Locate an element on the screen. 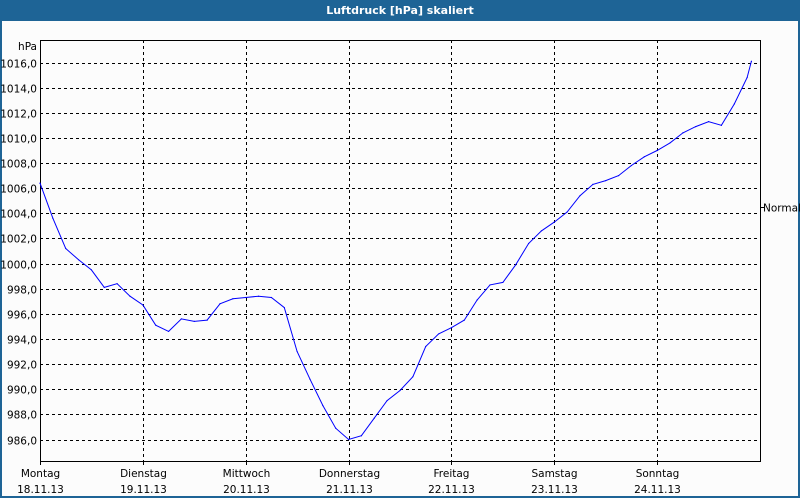 Image resolution: width=800 pixels, height=500 pixels. y-tick-label: 990,0 is located at coordinates (22, 391).